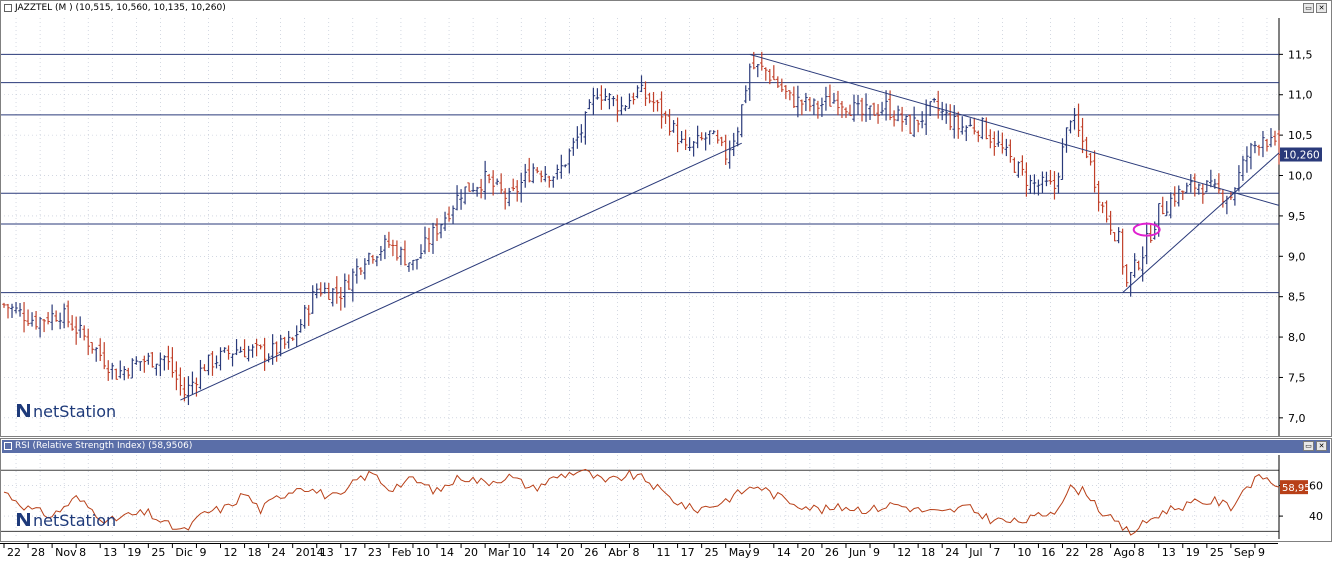 This screenshot has height=561, width=1332. I want to click on x-tick-label: Dic, so click(184, 552).